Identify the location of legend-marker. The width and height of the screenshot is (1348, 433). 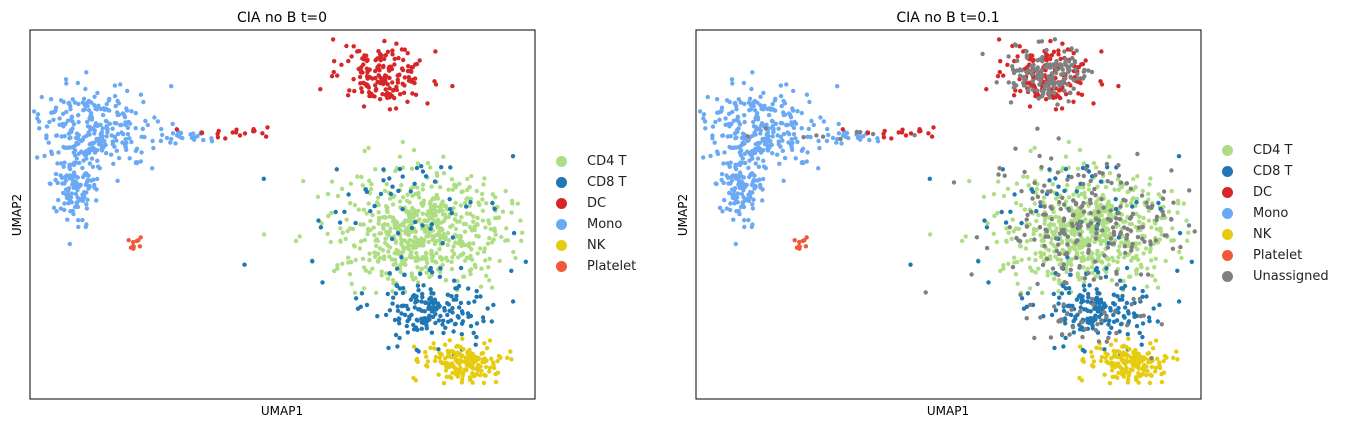
(1227, 192).